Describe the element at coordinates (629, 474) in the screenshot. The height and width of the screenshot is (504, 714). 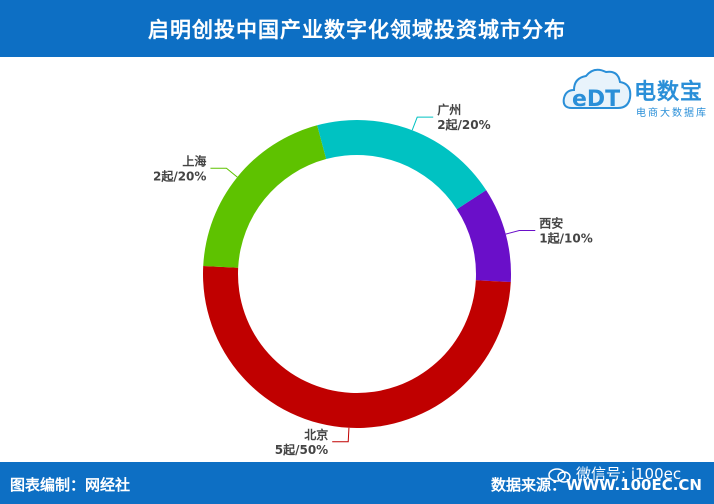
I see `wechat-label: 微信号: i100ec` at that location.